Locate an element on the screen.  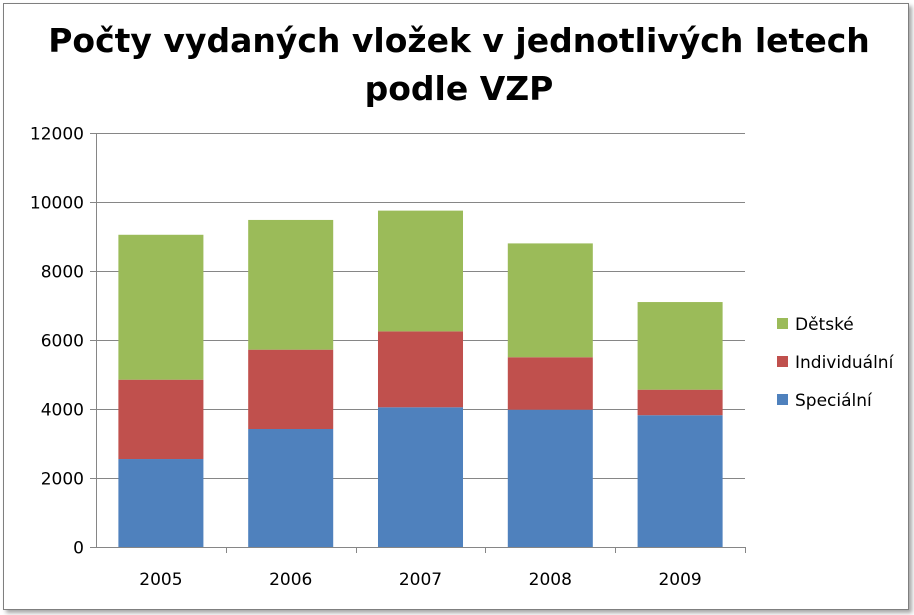
y-tick-label: 10000 is located at coordinates (57, 204).